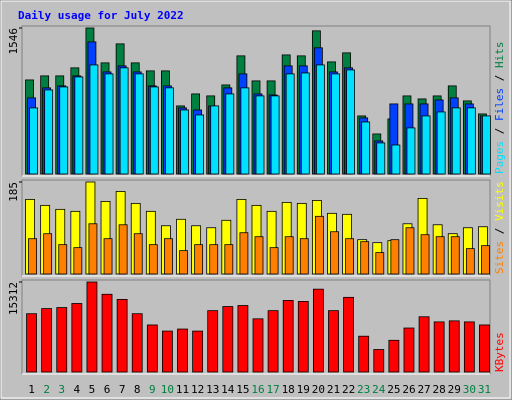 This screenshot has height=400, width=512. I want to click on x-tick-label: 19, so click(303, 389).